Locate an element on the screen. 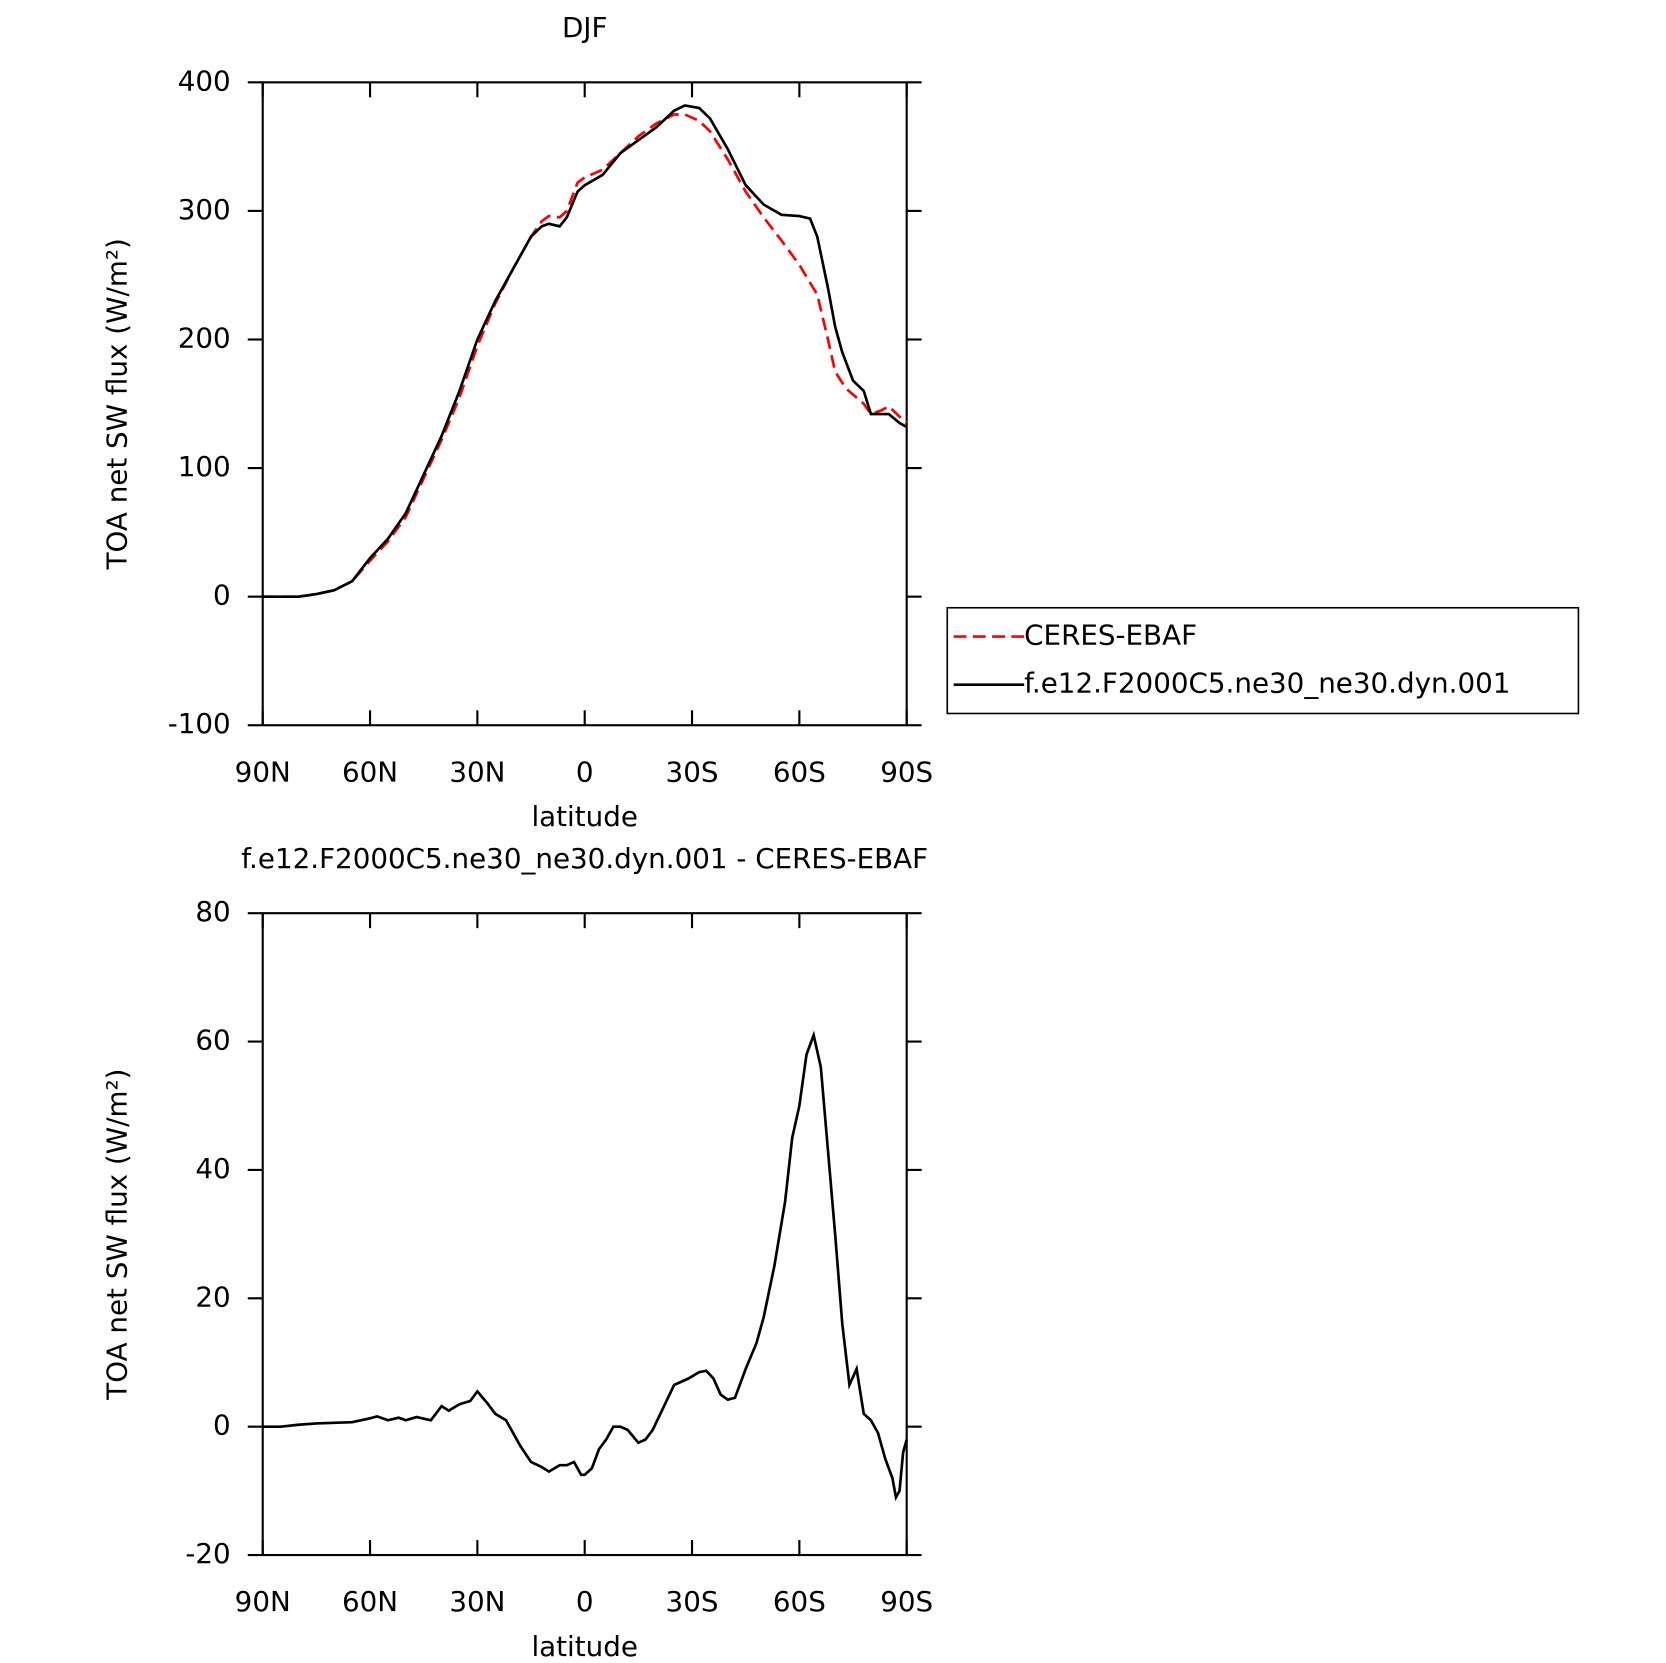  y-tick-label: 80 is located at coordinates (212, 911).